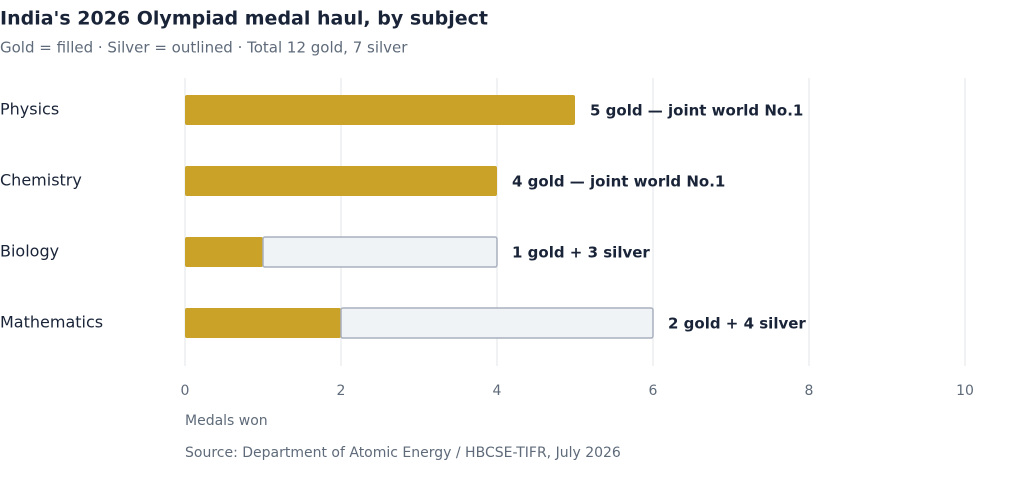  What do you see at coordinates (653, 391) in the screenshot?
I see `x-tick-label: 6` at bounding box center [653, 391].